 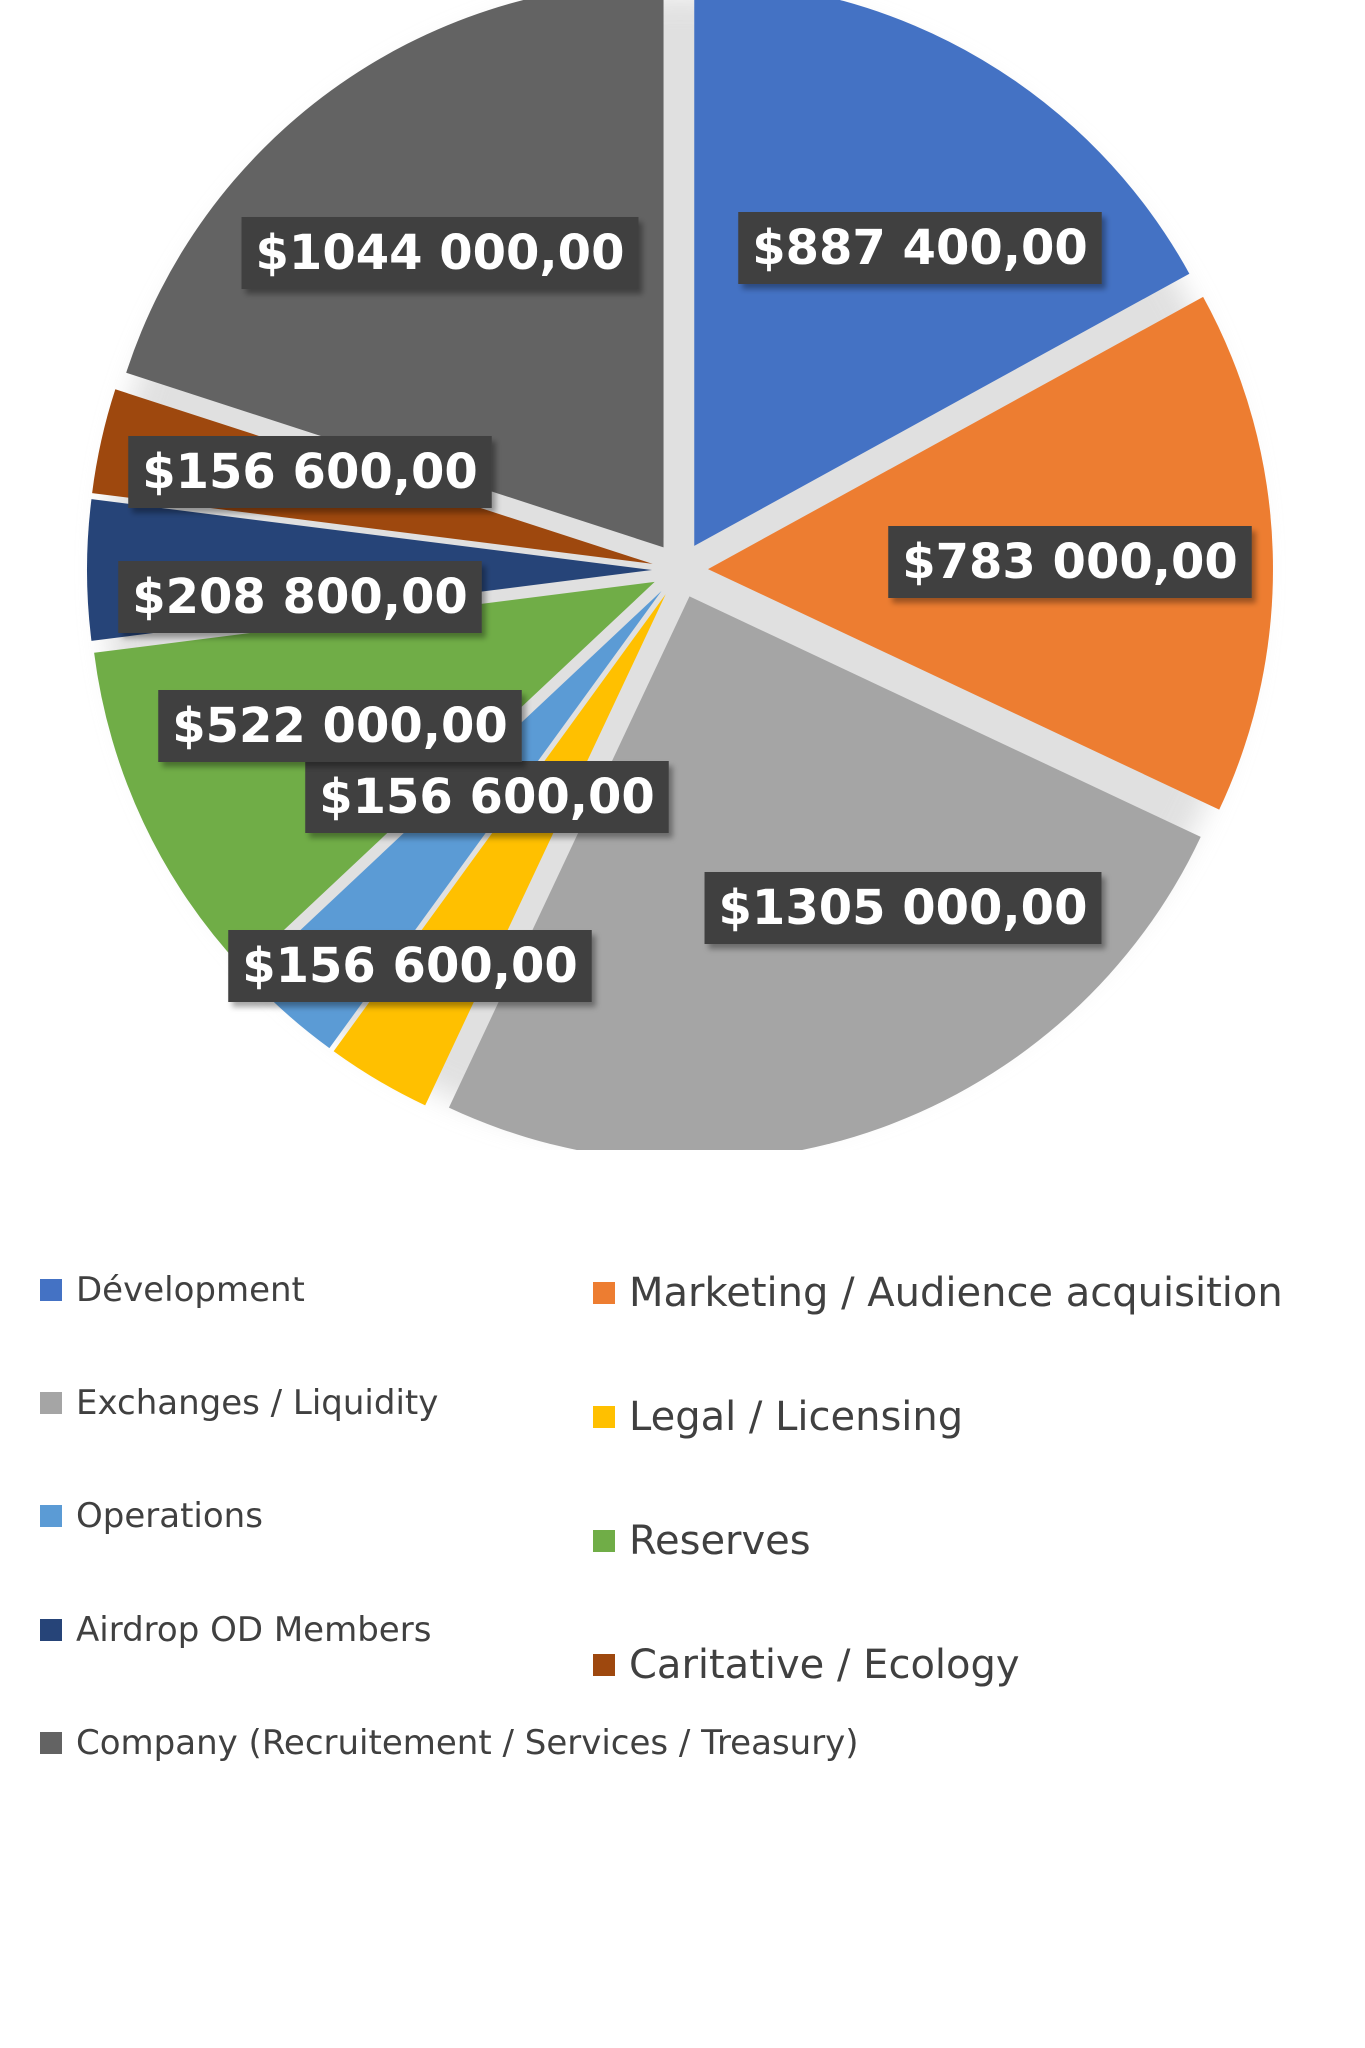 I want to click on legend-item: Reserves, so click(x=702, y=1541).